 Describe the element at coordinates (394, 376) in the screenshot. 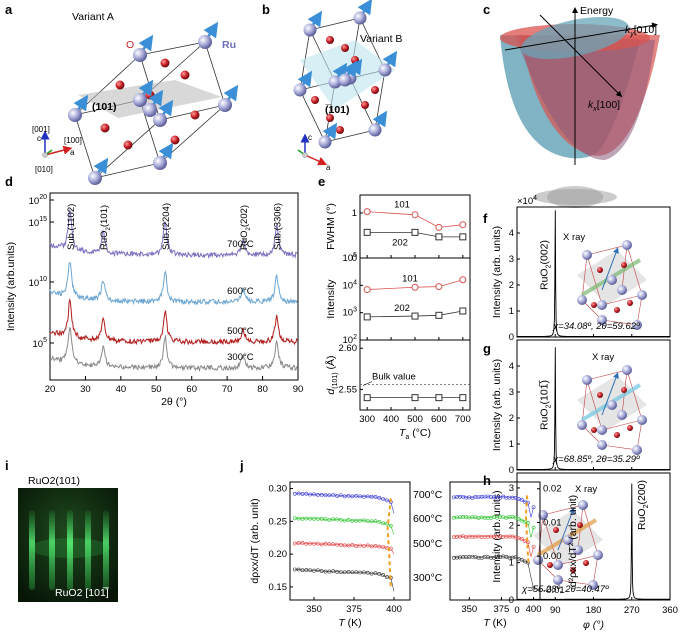

I see `bulk-value-label: Bulk value` at that location.